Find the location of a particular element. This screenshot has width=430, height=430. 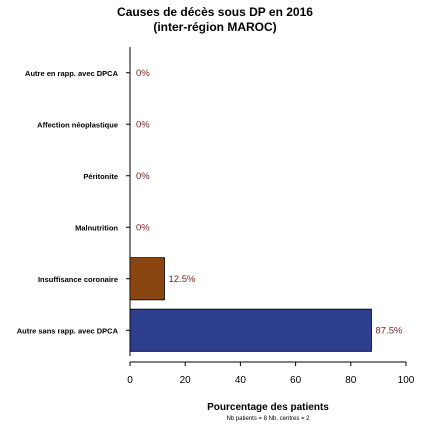

x-axis-label: Pourcentage des patients is located at coordinates (268, 407).